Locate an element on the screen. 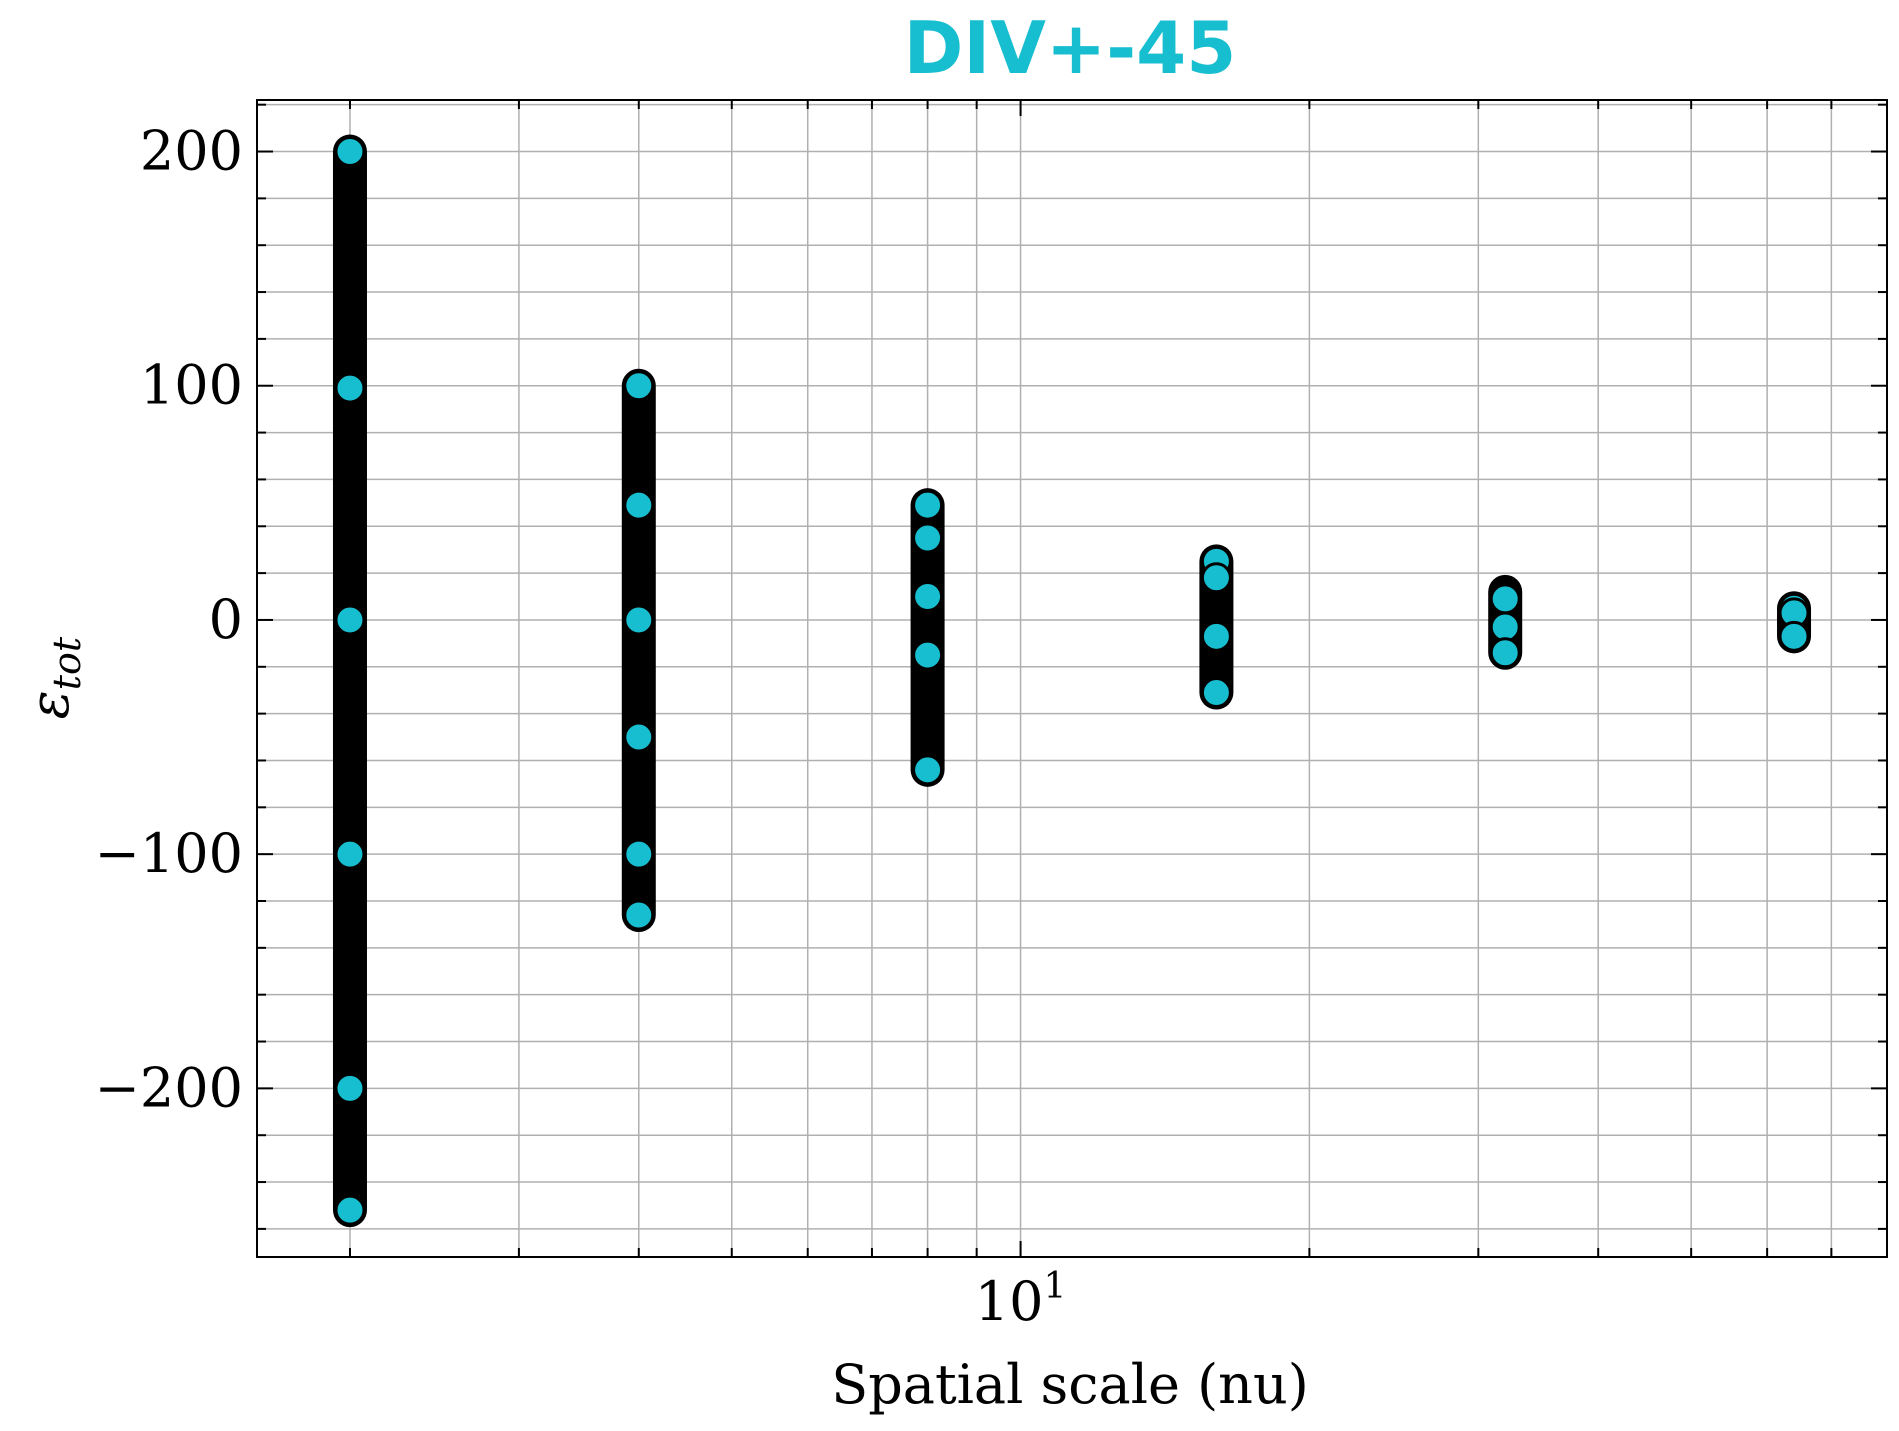 The width and height of the screenshot is (1899, 1431). x-axis-label: Spatial scale (nu) is located at coordinates (1070, 1384).